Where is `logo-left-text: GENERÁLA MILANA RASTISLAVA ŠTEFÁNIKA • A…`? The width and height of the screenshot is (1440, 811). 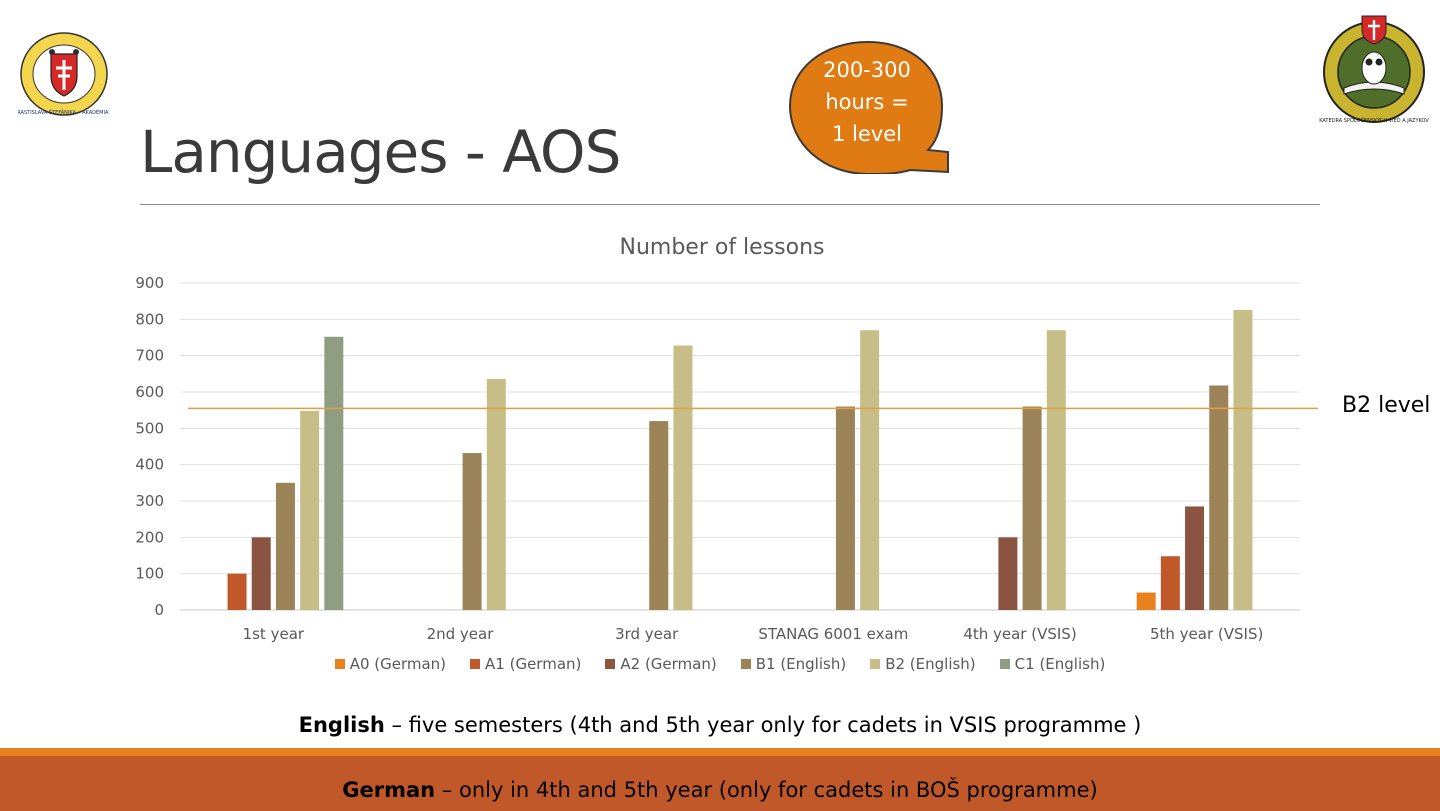 logo-left-text: GENERÁLA MILANA RASTISLAVA ŠTEFÁNIKA • A… is located at coordinates (64, 112).